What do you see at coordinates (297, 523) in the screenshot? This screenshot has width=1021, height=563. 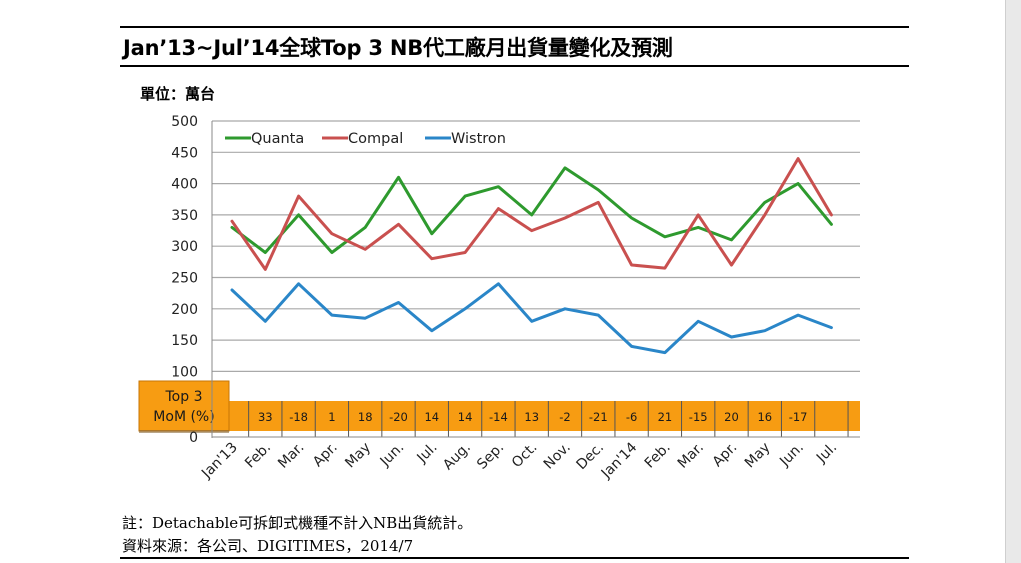 I see `footnote: 註：Detachable可拆卸式機種不計入NB出貨統計。` at bounding box center [297, 523].